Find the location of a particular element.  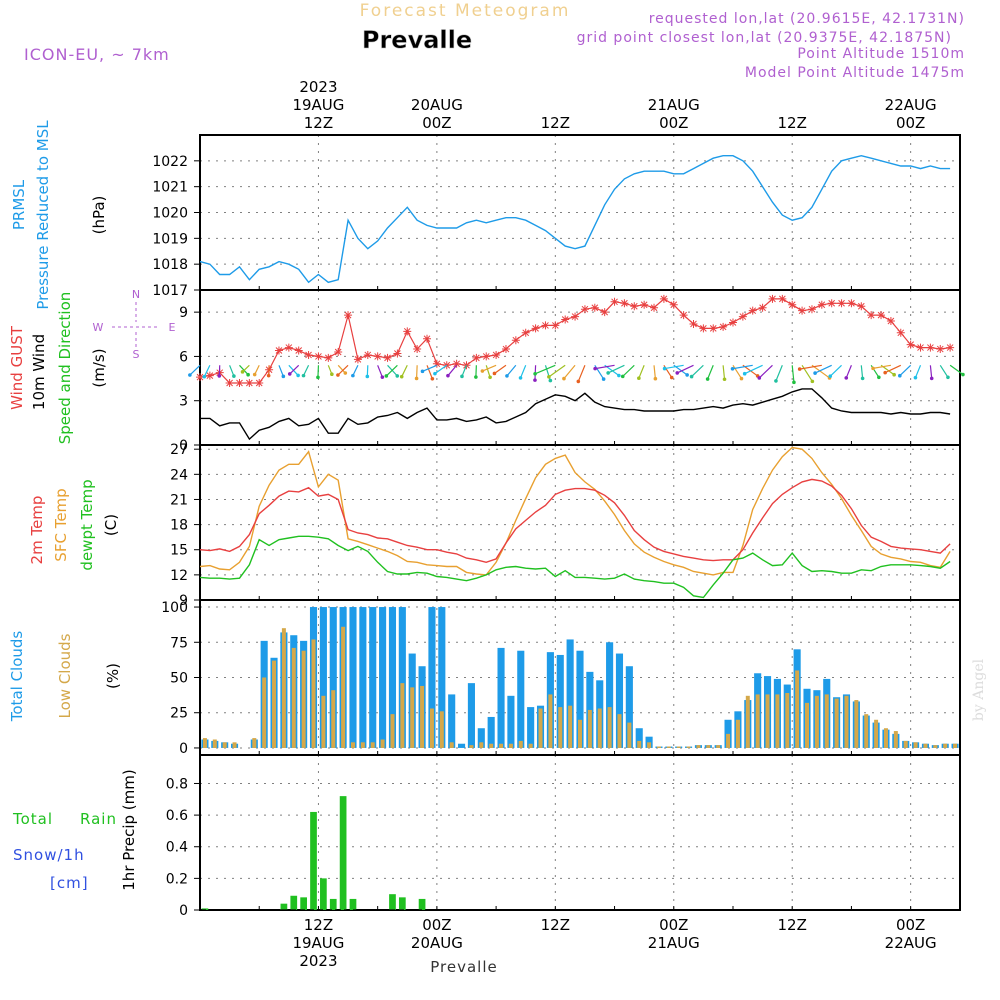

precip-label-rain: Rain is located at coordinates (98, 819).